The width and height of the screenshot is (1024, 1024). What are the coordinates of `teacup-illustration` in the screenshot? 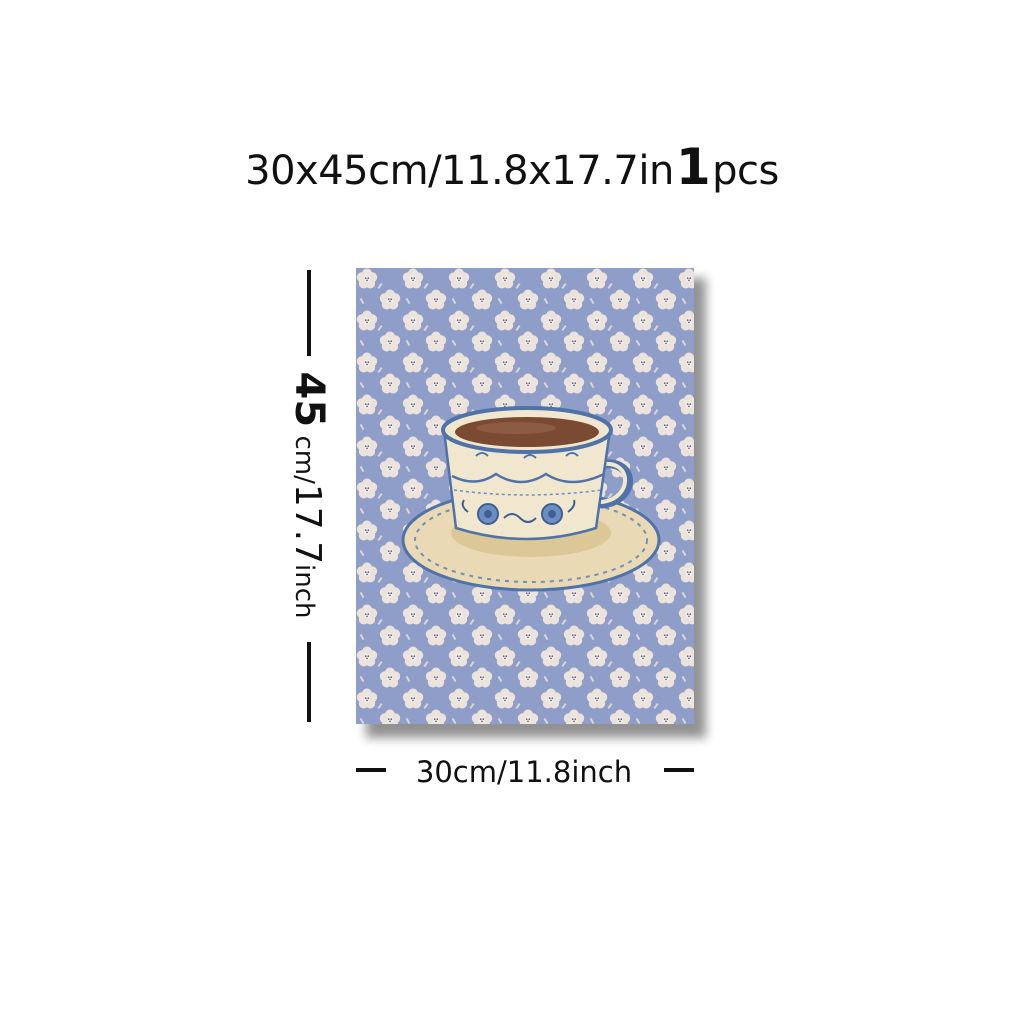 It's located at (527, 473).